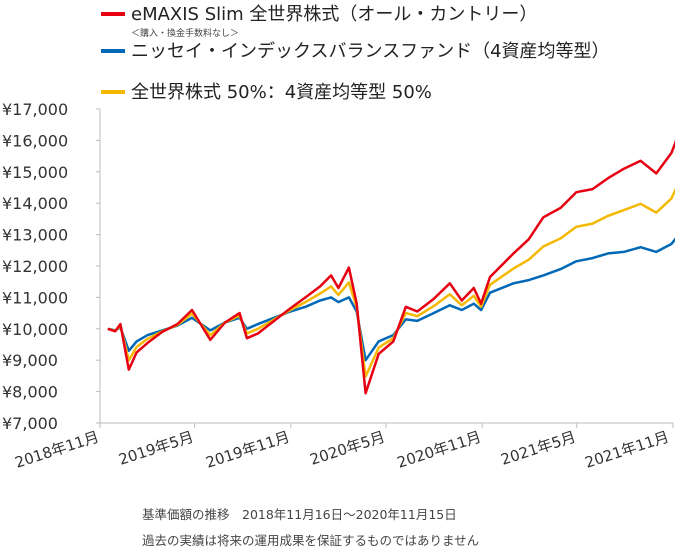 The height and width of the screenshot is (552, 675). Describe the element at coordinates (35, 329) in the screenshot. I see `y-tick-label: ¥10,000` at that location.